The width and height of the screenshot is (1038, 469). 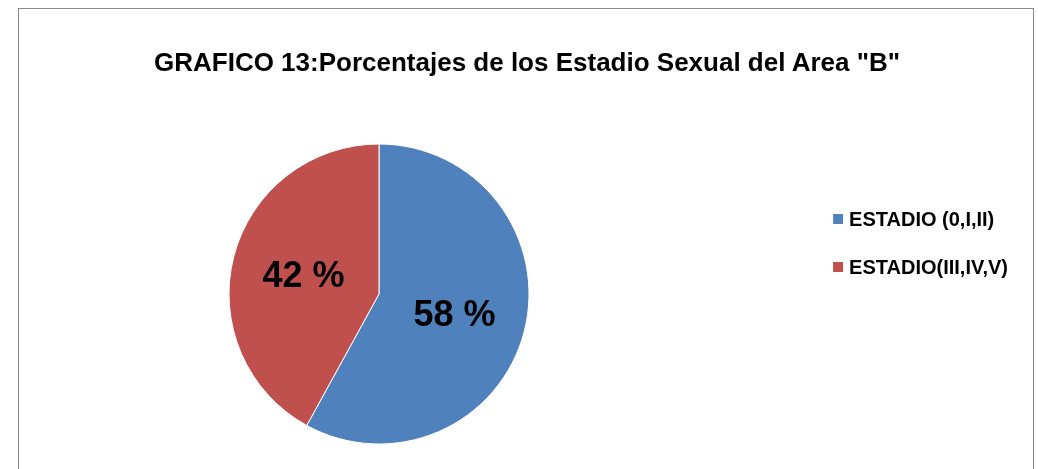 What do you see at coordinates (527, 62) in the screenshot?
I see `chart-title: GRAFICO 13:Porcentajes de los Estadio Sexual del Area "B"` at bounding box center [527, 62].